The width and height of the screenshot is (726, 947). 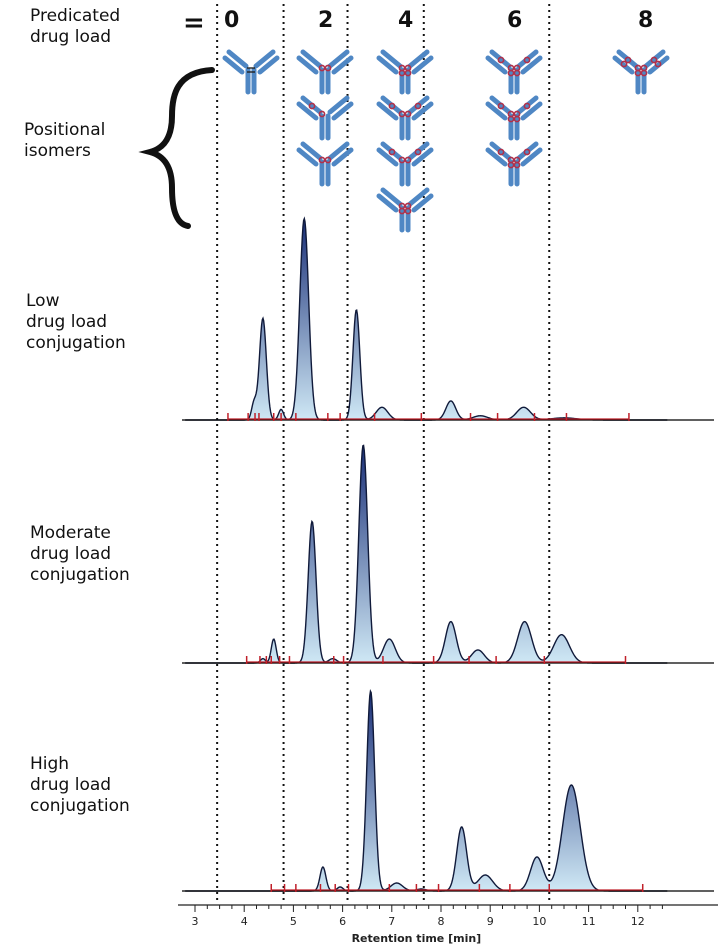 What do you see at coordinates (76, 322) in the screenshot?
I see `panel-label-low: Low drug load conjugation` at bounding box center [76, 322].